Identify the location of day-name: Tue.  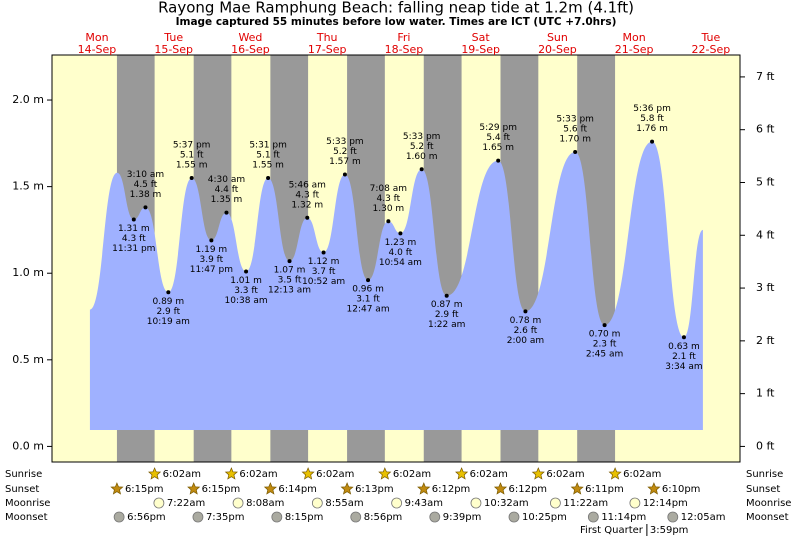
(711, 37).